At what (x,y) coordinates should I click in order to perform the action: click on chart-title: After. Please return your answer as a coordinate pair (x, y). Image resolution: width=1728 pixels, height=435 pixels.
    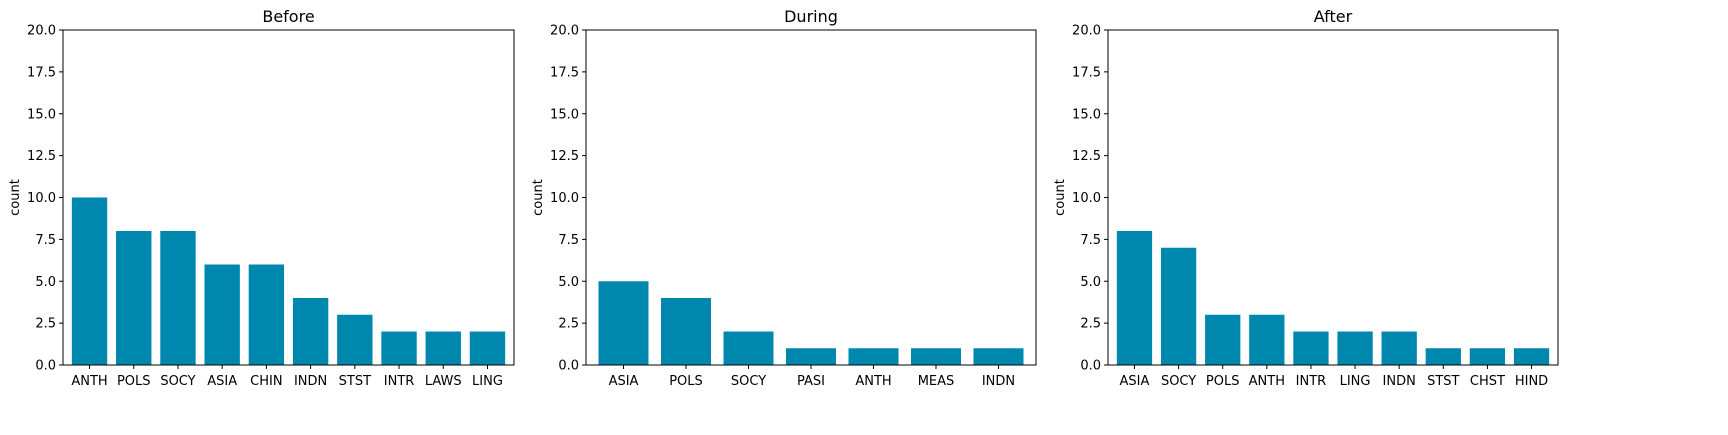
    Looking at the image, I should click on (1333, 16).